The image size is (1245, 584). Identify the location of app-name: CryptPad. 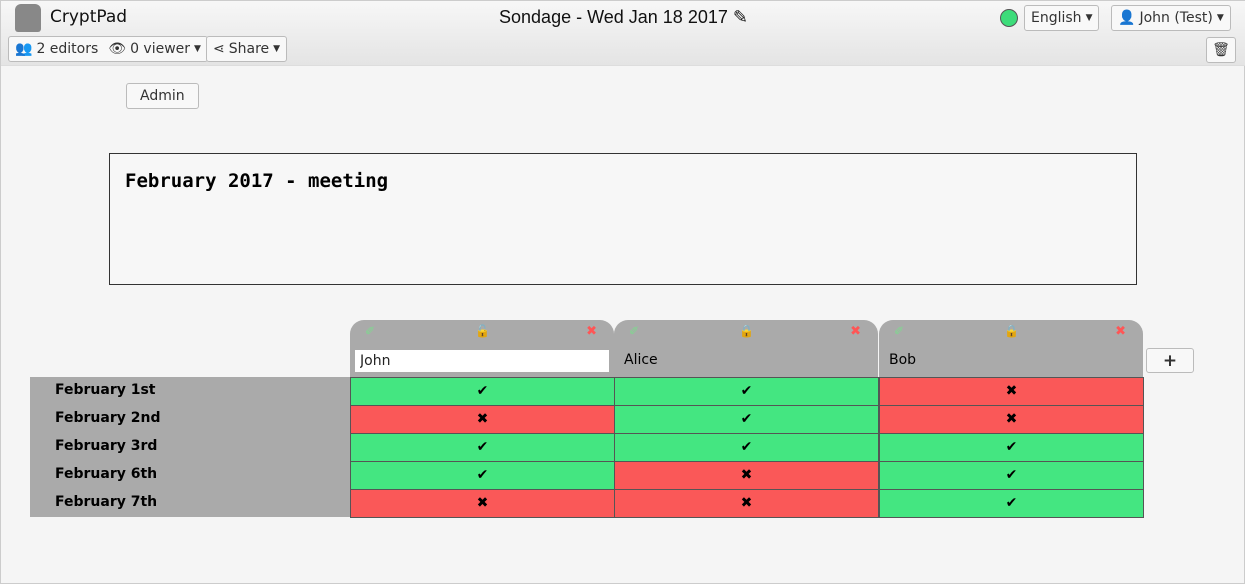
(89, 17).